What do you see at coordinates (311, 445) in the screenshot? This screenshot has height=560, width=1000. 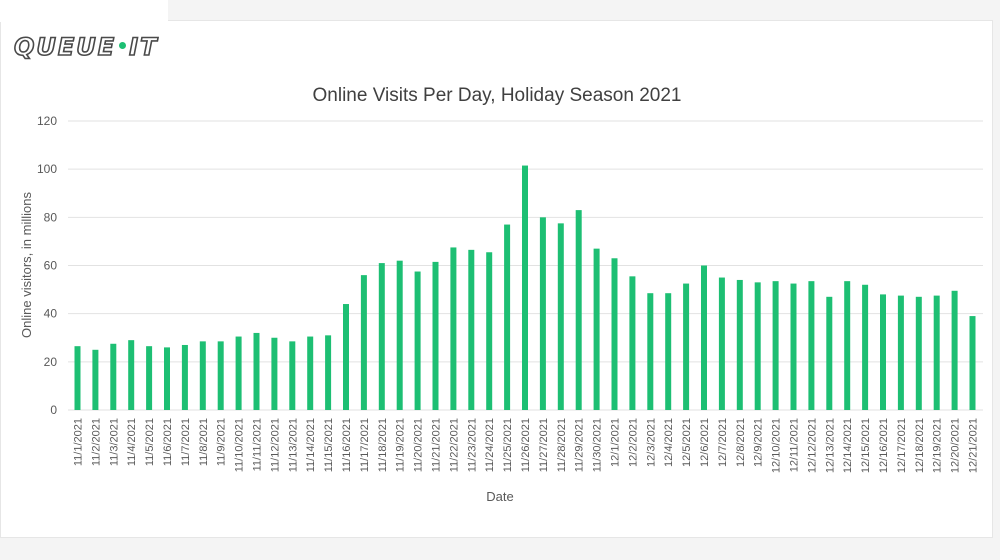 I see `x-tick-label: 11/14/2021` at bounding box center [311, 445].